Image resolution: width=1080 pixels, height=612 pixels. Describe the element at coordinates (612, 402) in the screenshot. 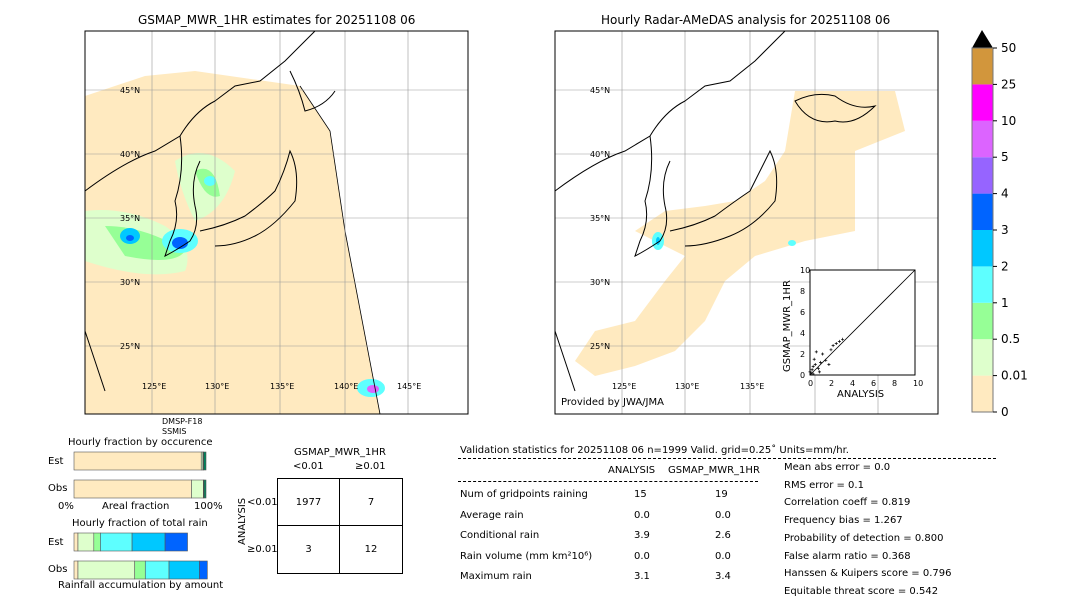

I see `credit: Provided by JWA/JMA` at that location.